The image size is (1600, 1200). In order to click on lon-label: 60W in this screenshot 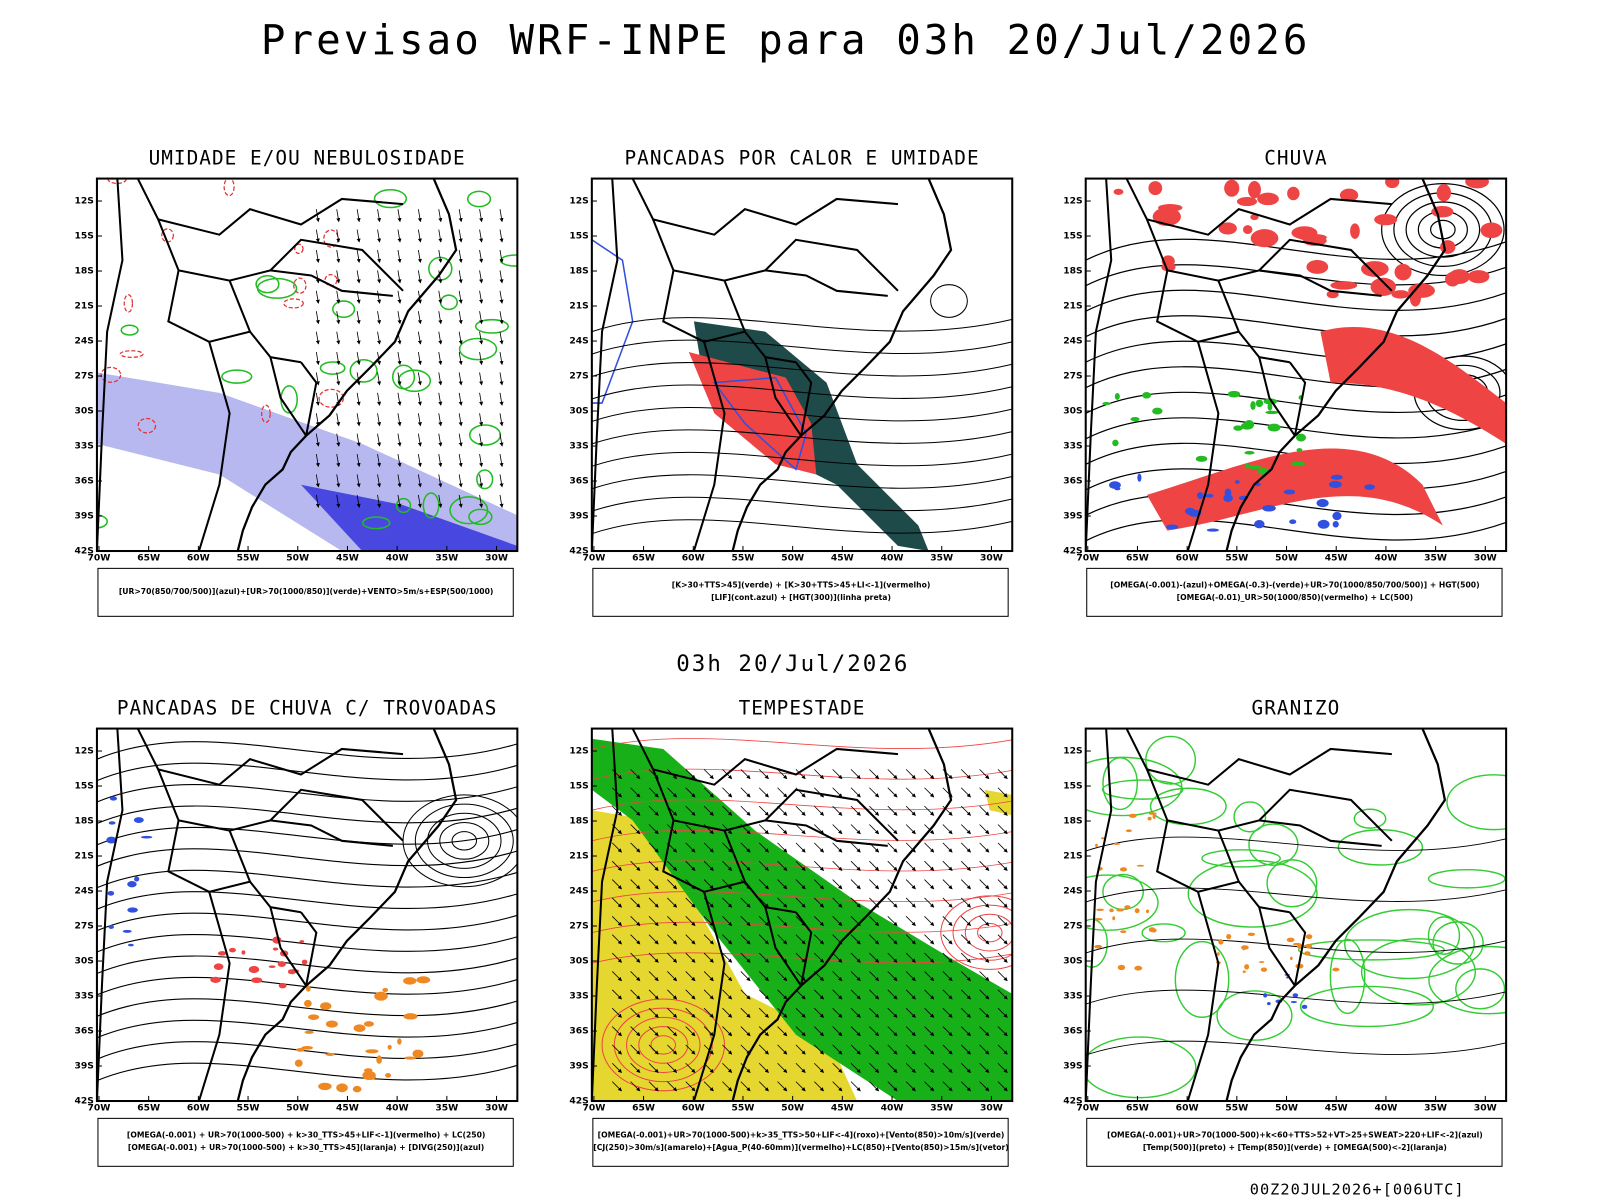, I will do `click(1187, 1108)`.